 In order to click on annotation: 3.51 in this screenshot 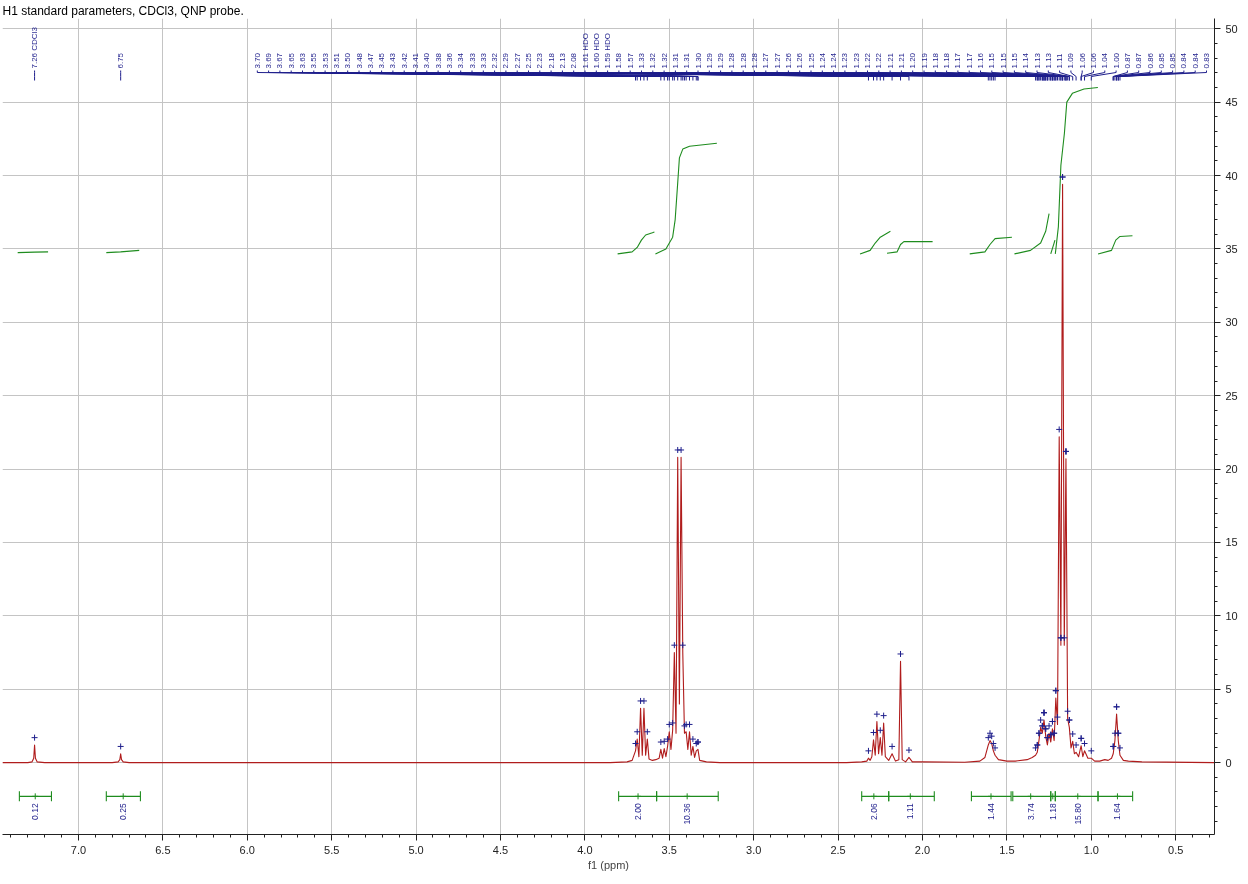, I will do `click(336, 60)`.